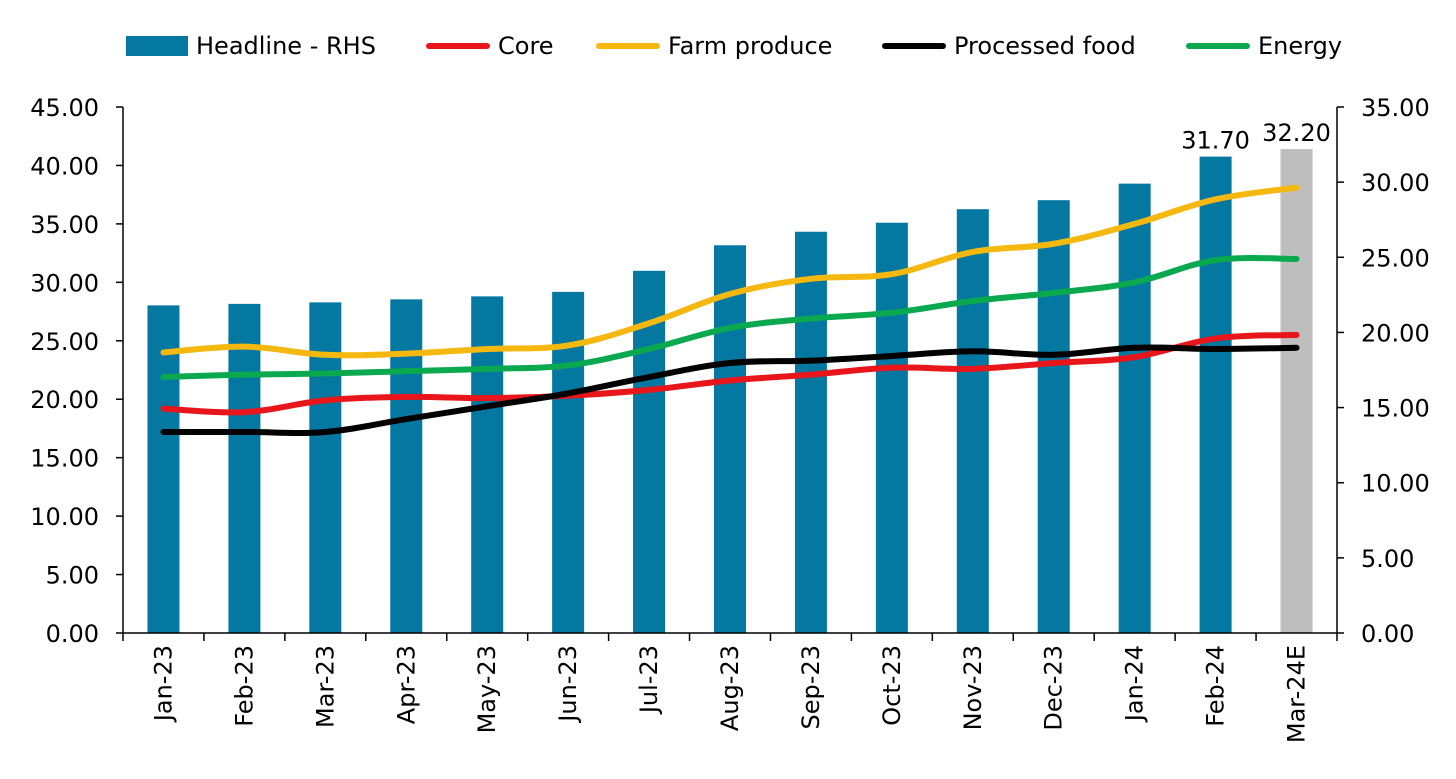  Describe the element at coordinates (72, 634) in the screenshot. I see `left-tick-label: 0.00` at that location.